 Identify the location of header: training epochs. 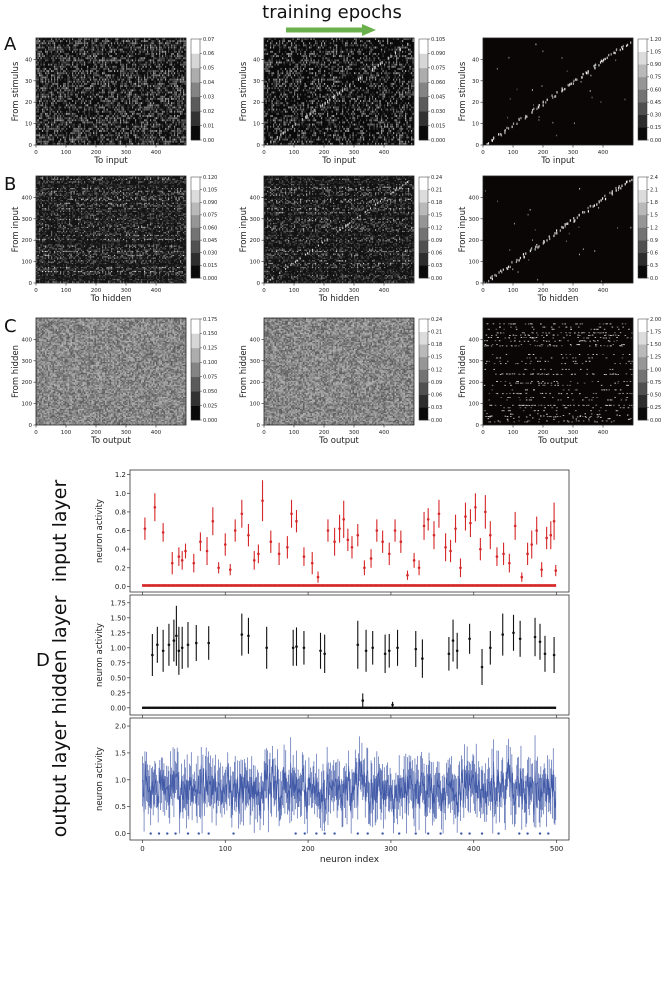
(332, 19).